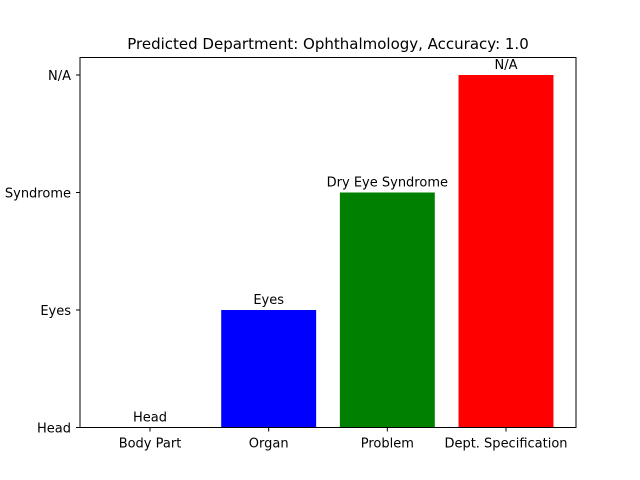  What do you see at coordinates (343, 439) in the screenshot?
I see `x-axis: Body Part Organ Problem Dept. Specification` at bounding box center [343, 439].